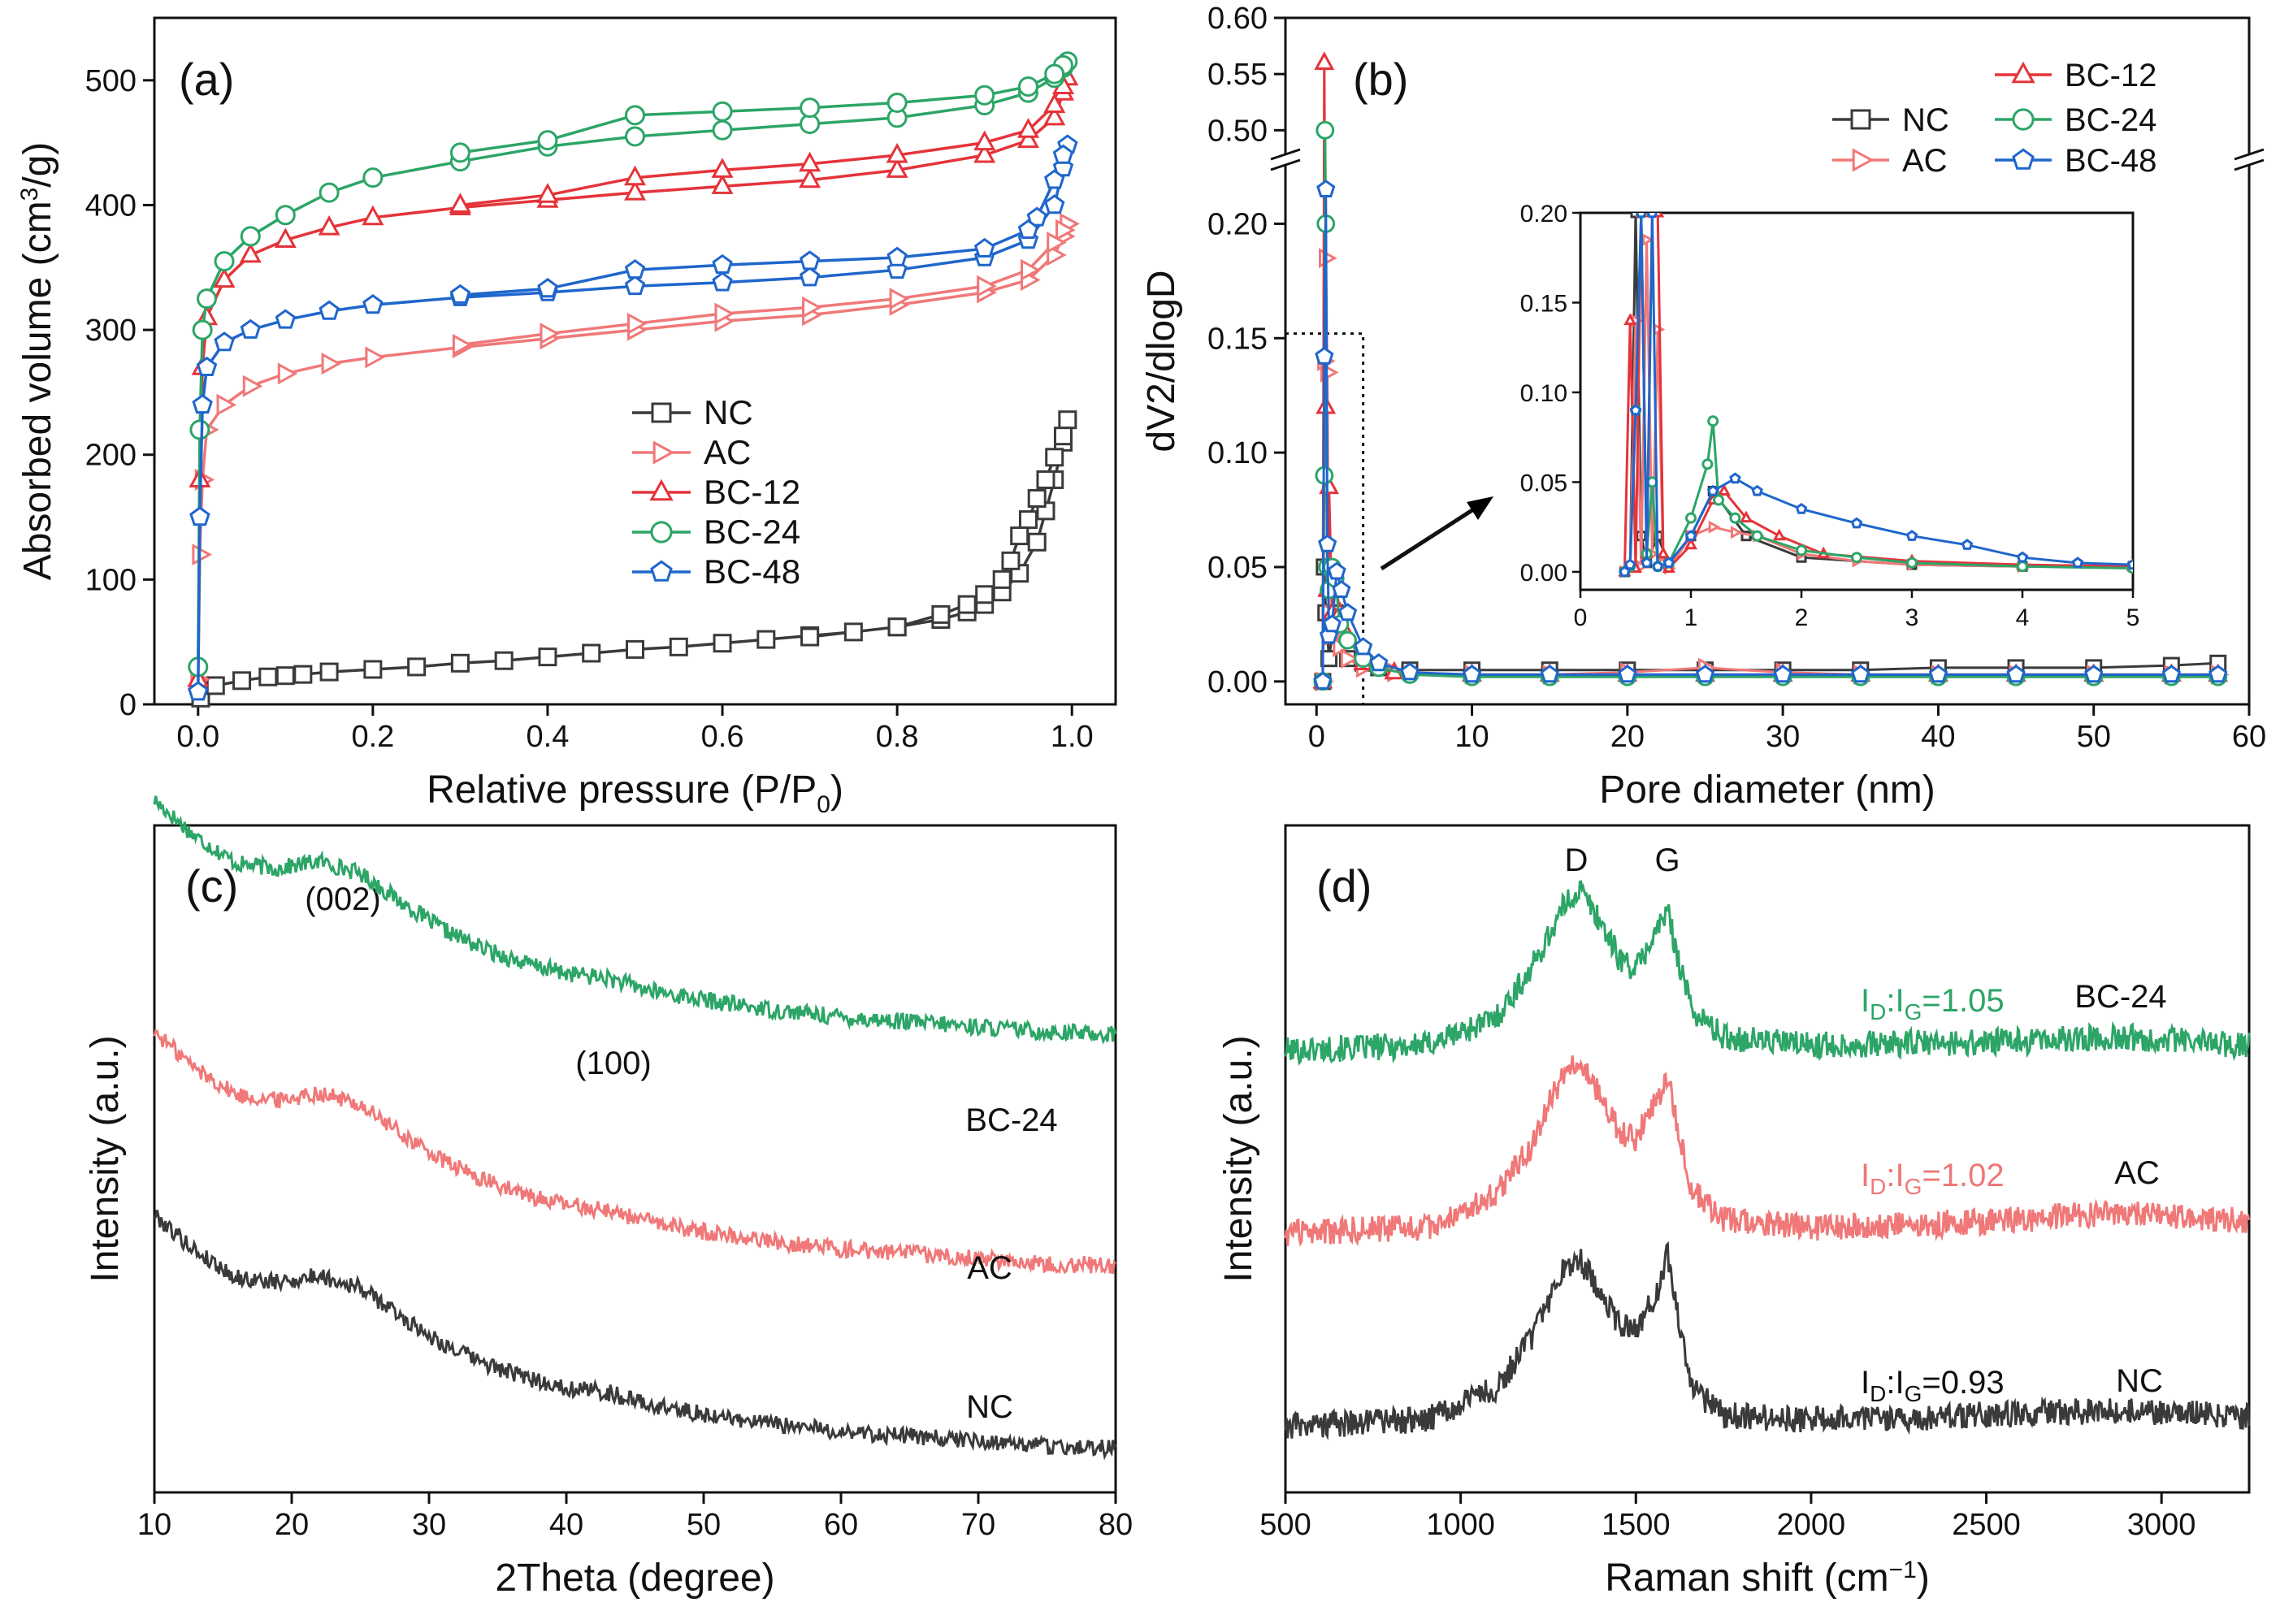 The image size is (2280, 1624). What do you see at coordinates (154, 1525) in the screenshot?
I see `panel-c-xtick-label: 10` at bounding box center [154, 1525].